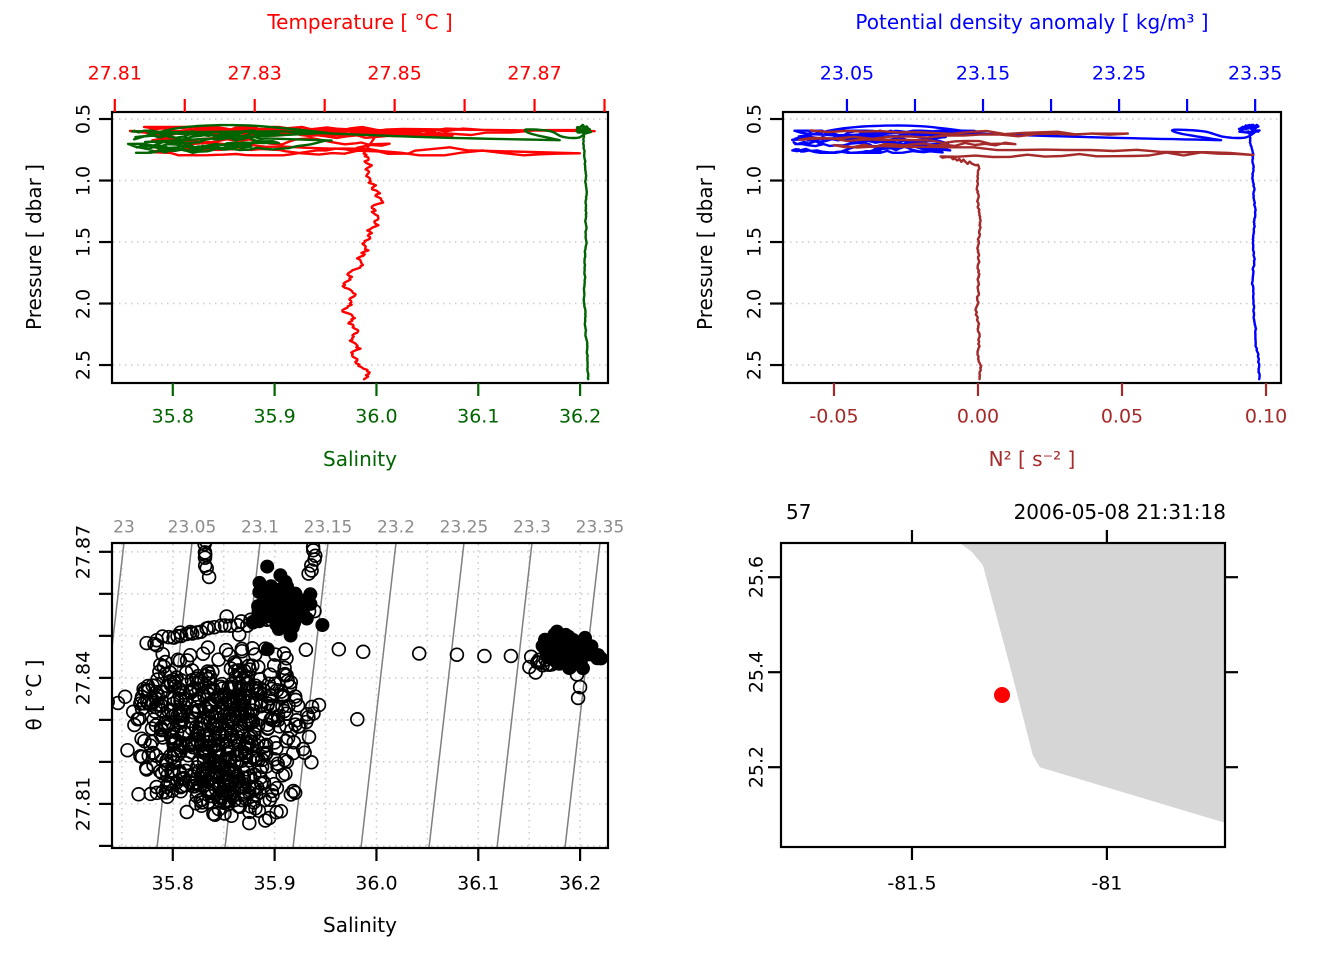 This screenshot has width=1344, height=960. What do you see at coordinates (754, 365) in the screenshot?
I see `pressure-tick-label: 2.5` at bounding box center [754, 365].